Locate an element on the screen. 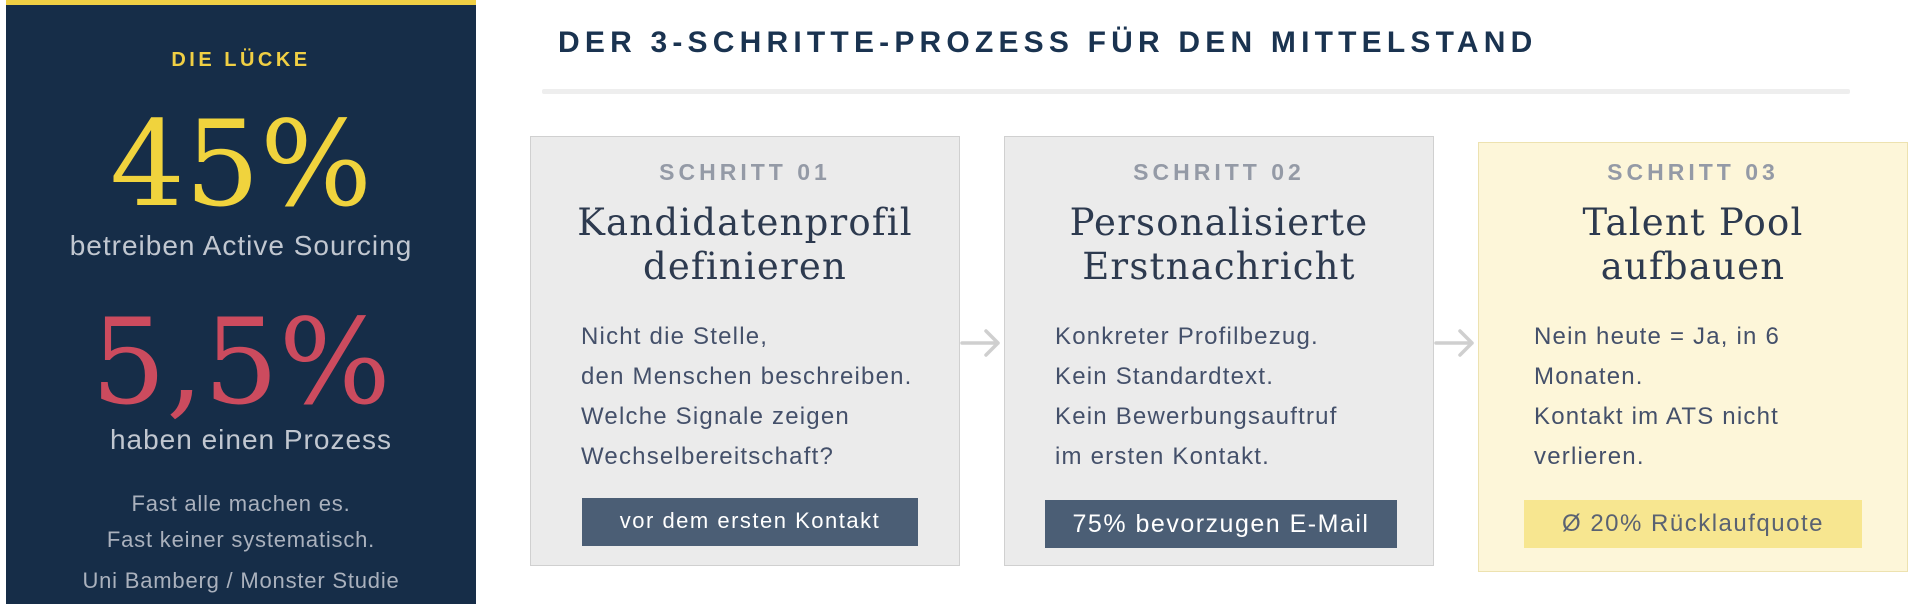 This screenshot has width=1920, height=604. step-heading-line: Personalisierte is located at coordinates (1219, 222).